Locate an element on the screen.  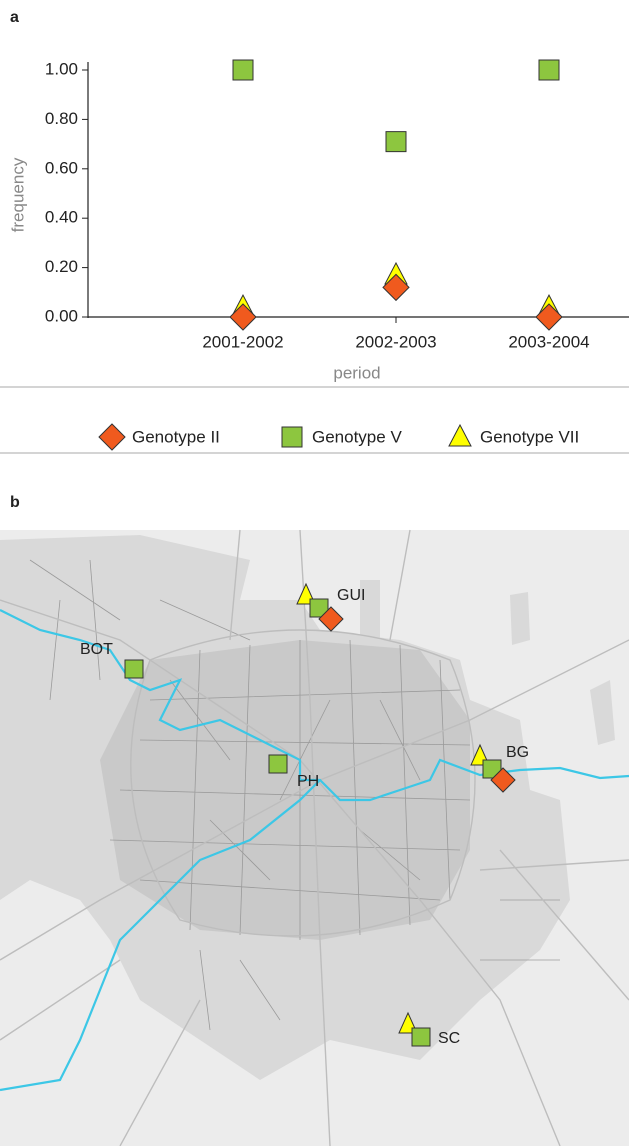
x-axis-label: period is located at coordinates (356, 372).